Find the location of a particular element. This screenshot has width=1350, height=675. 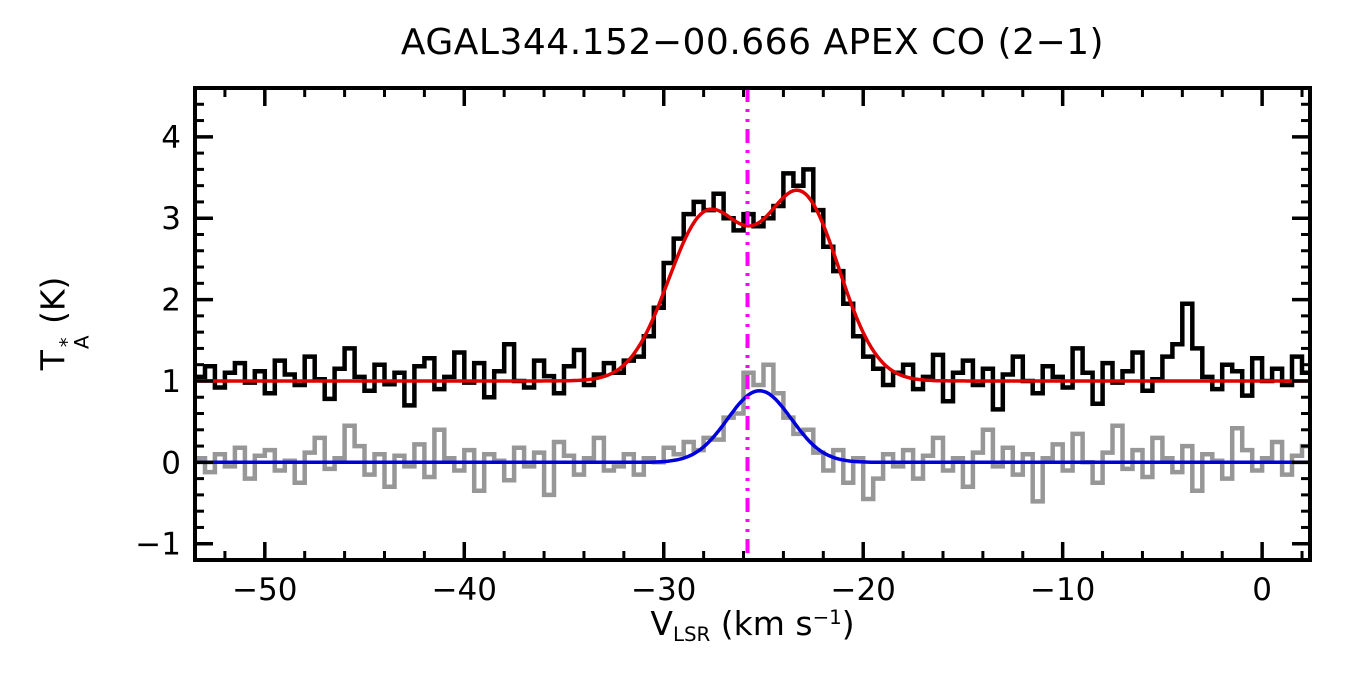

y-axis-label-unit: (K) is located at coordinates (53, 305).